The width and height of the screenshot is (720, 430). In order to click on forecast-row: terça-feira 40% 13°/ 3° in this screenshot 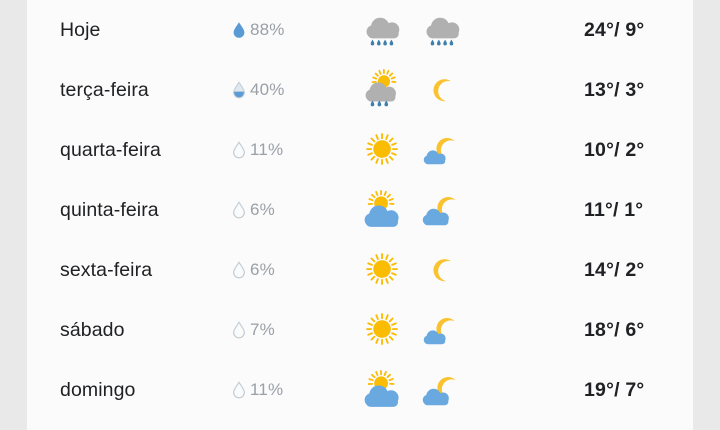, I will do `click(360, 90)`.